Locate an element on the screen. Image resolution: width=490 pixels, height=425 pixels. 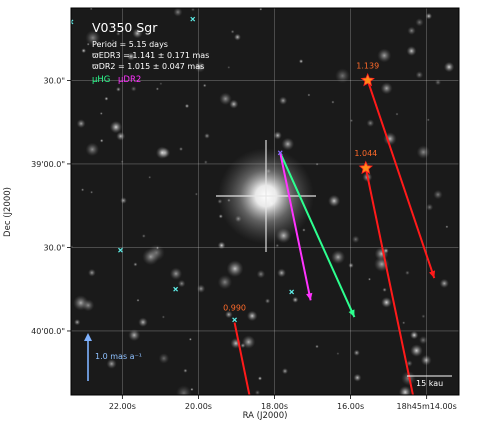
y-tick-label: -20°38'00.0" is located at coordinates (39, 1).